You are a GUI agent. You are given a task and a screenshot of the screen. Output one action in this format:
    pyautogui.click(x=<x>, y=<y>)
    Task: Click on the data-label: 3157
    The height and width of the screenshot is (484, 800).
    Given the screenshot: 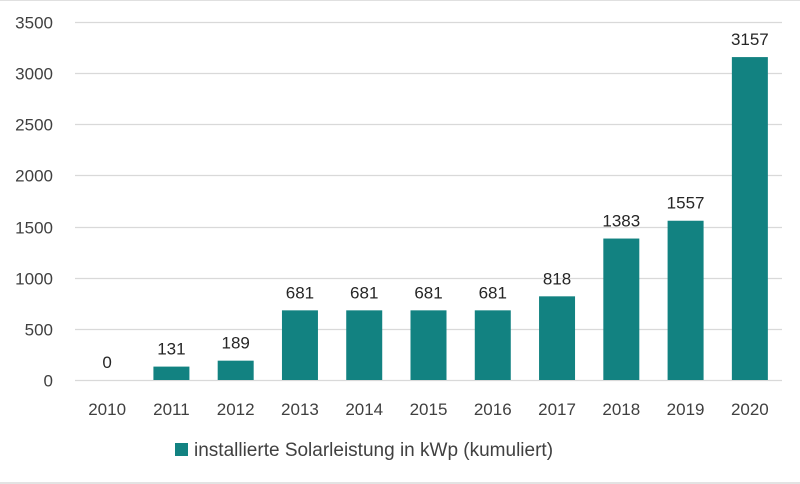 What is the action you would take?
    pyautogui.click(x=750, y=39)
    